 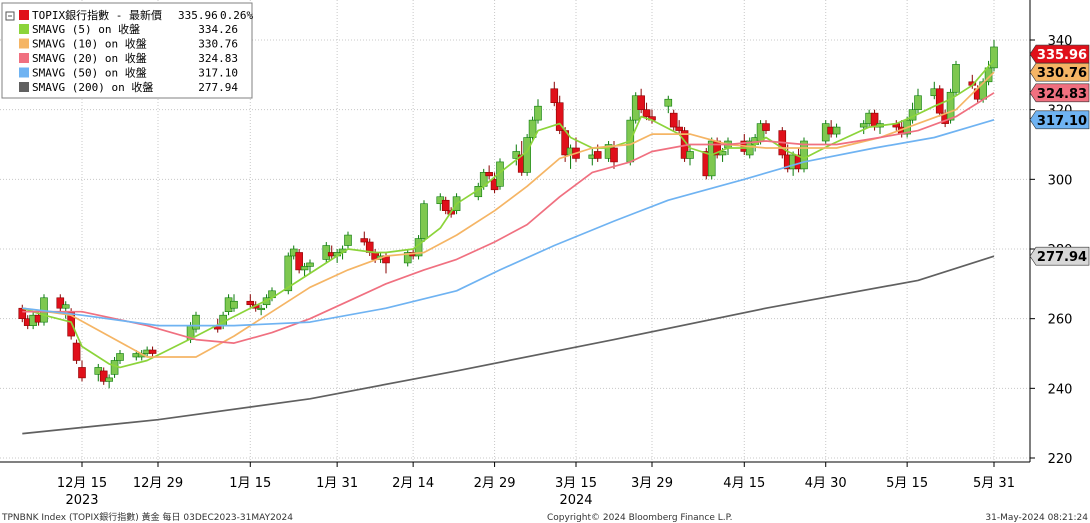 I want to click on value-tag-2: 324.83, so click(x=1059, y=93).